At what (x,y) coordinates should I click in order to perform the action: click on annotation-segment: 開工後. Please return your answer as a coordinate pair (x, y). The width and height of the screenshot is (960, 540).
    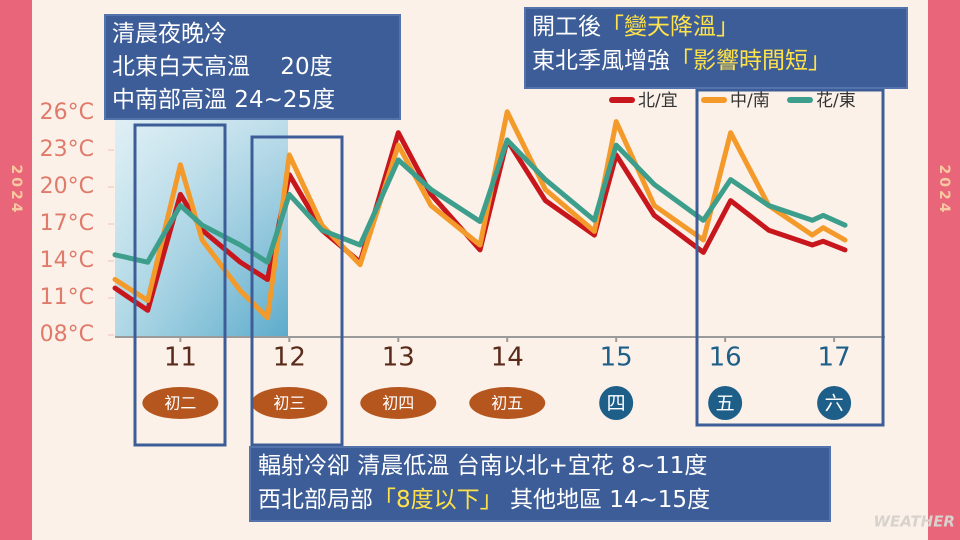
    Looking at the image, I should click on (566, 27).